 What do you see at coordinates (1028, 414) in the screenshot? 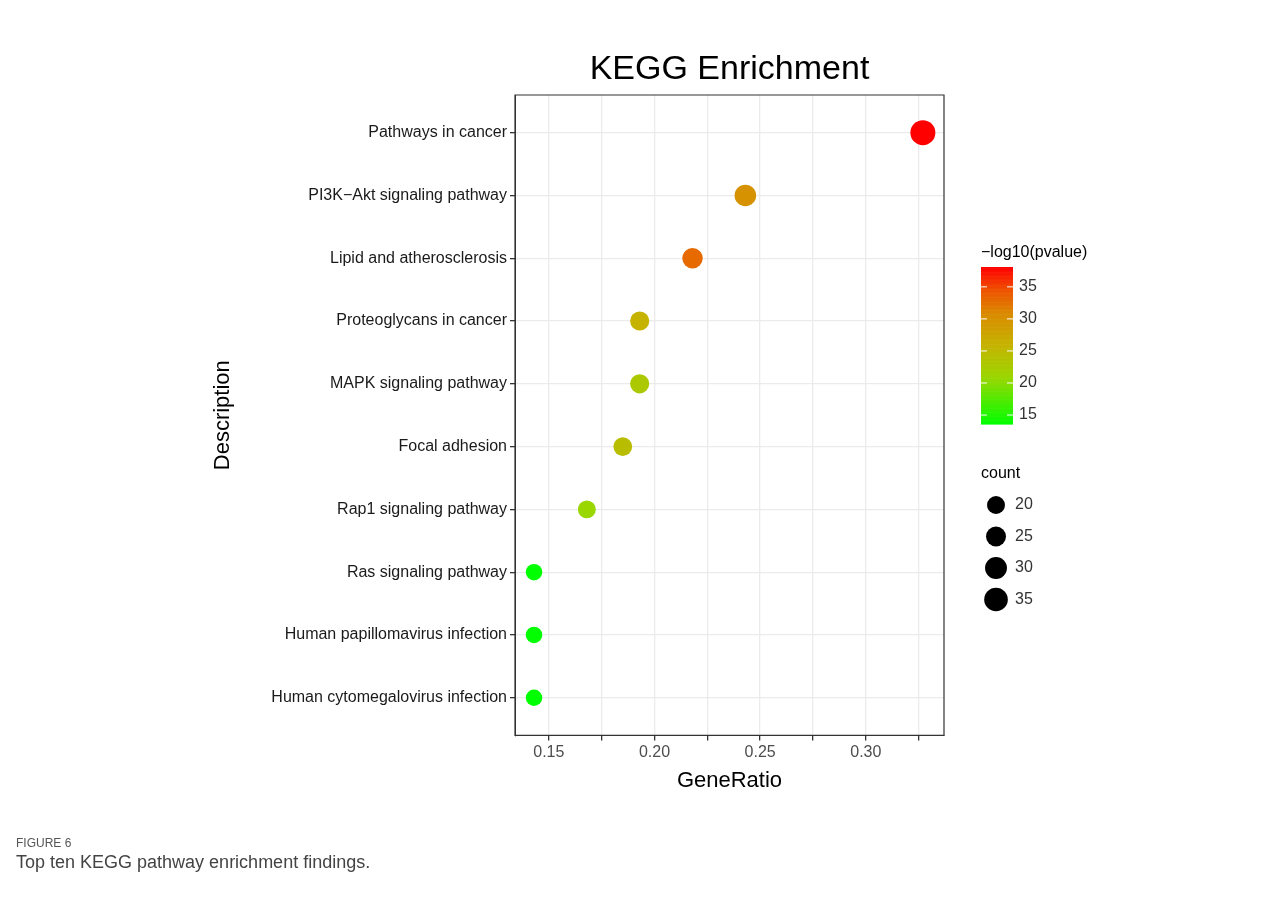
I see `color-bar-label: 15` at bounding box center [1028, 414].